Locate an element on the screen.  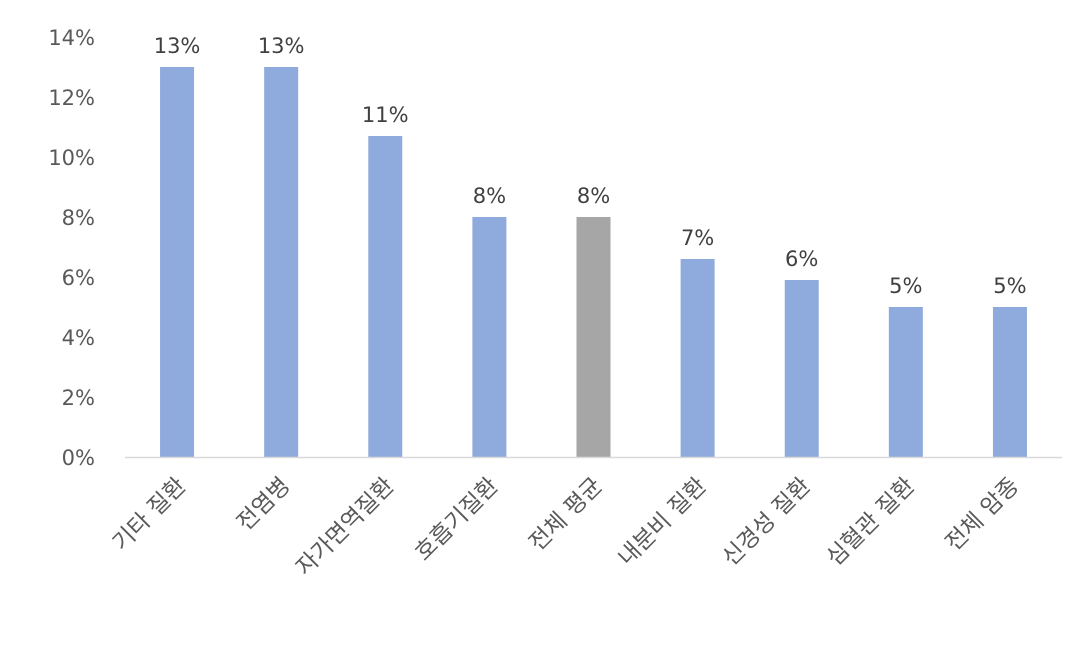
category-label: 내분비 질환 is located at coordinates (662, 522).